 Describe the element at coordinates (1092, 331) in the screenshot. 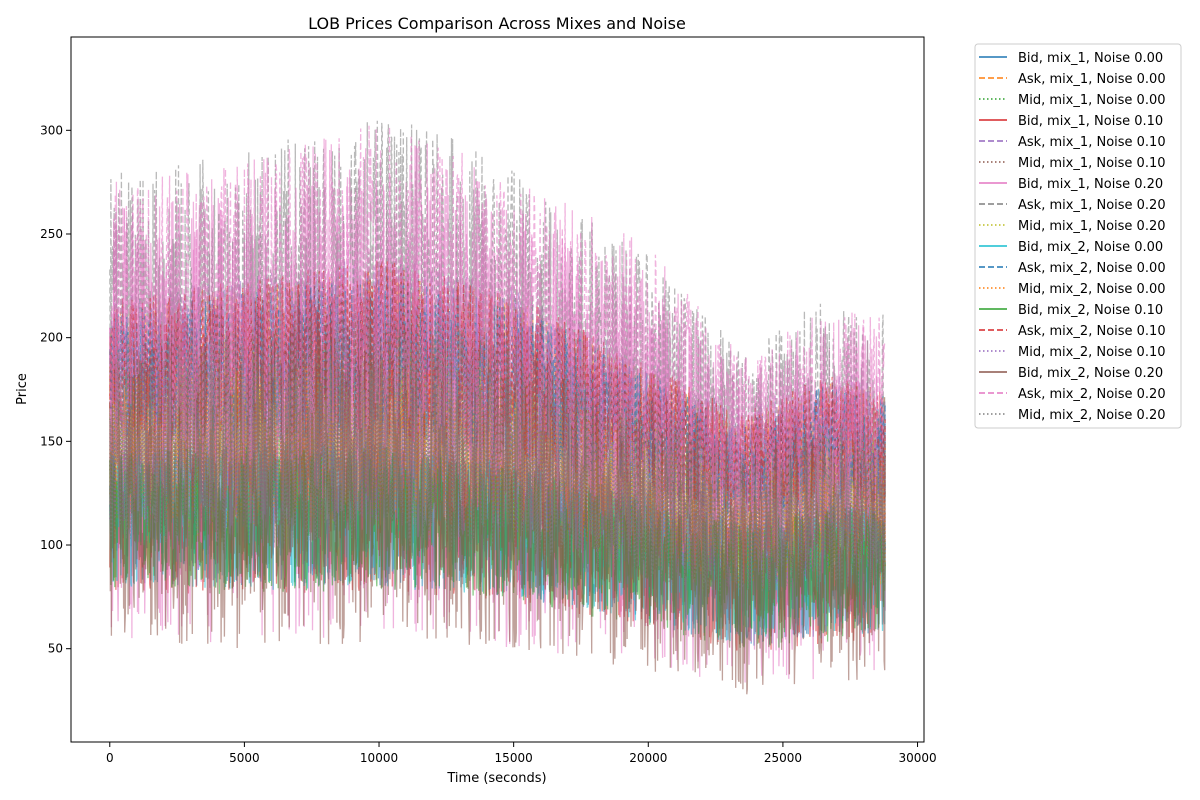

I see `legend-label: Ask, mix_2, Noise 0.10` at that location.